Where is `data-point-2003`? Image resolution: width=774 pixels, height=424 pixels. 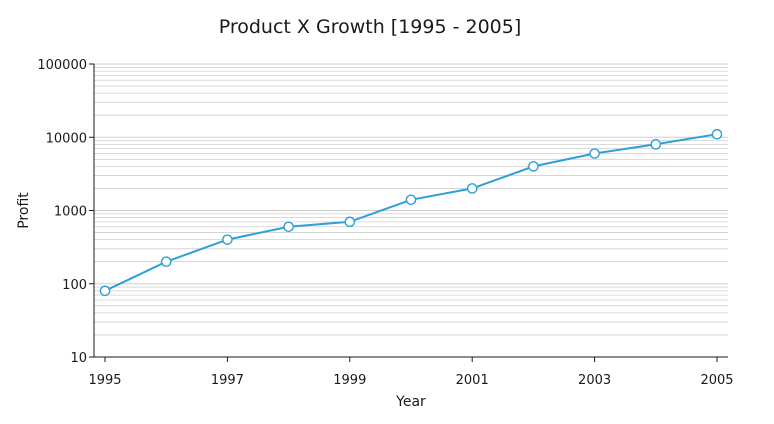
data-point-2003 is located at coordinates (594, 153).